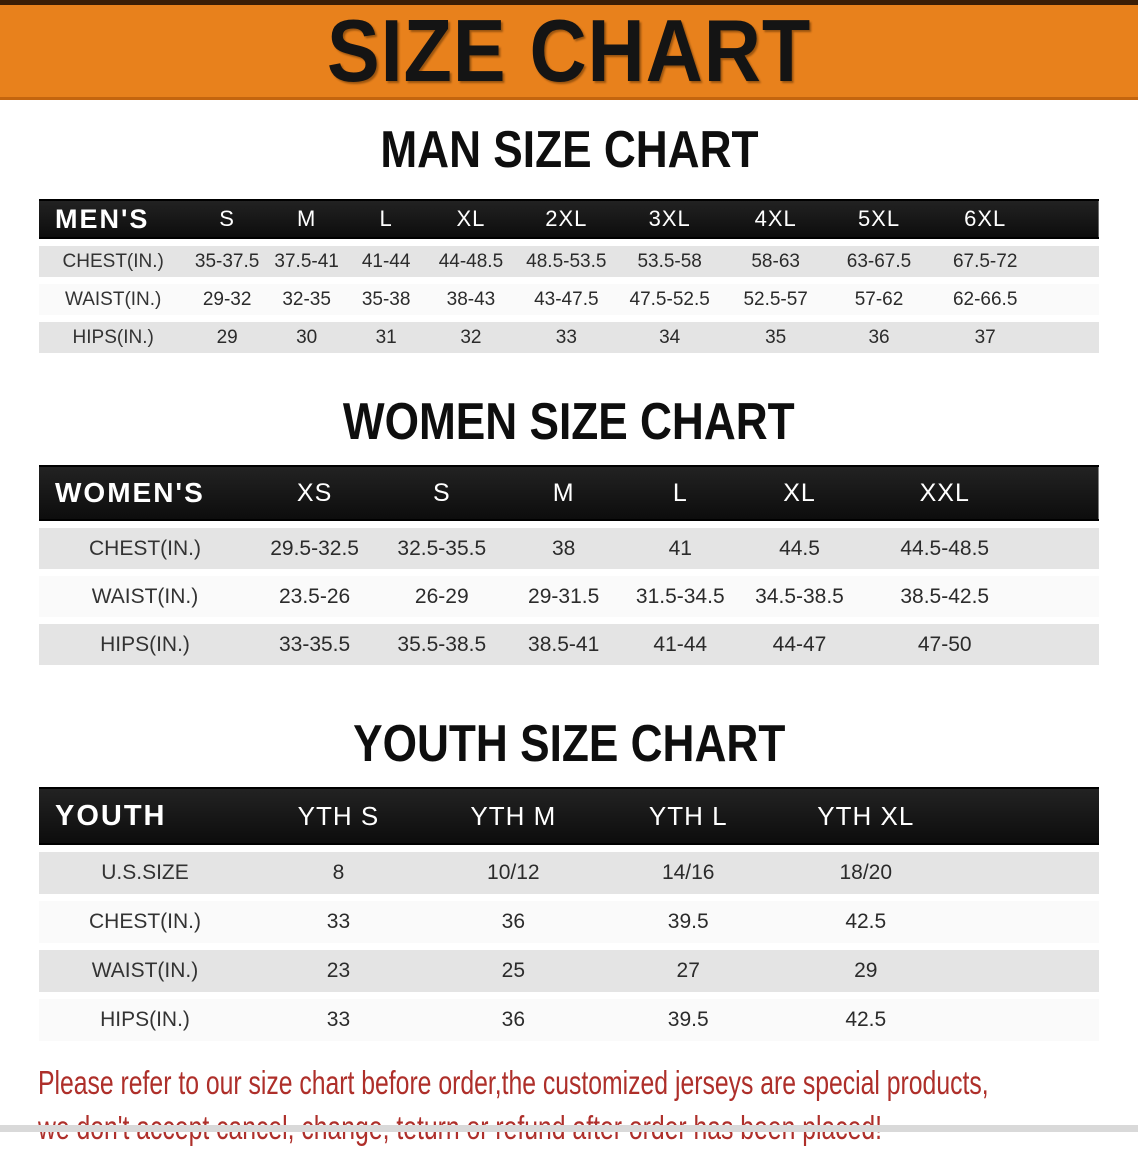 This screenshot has width=1138, height=1150. What do you see at coordinates (688, 970) in the screenshot?
I see `size-value: 27` at bounding box center [688, 970].